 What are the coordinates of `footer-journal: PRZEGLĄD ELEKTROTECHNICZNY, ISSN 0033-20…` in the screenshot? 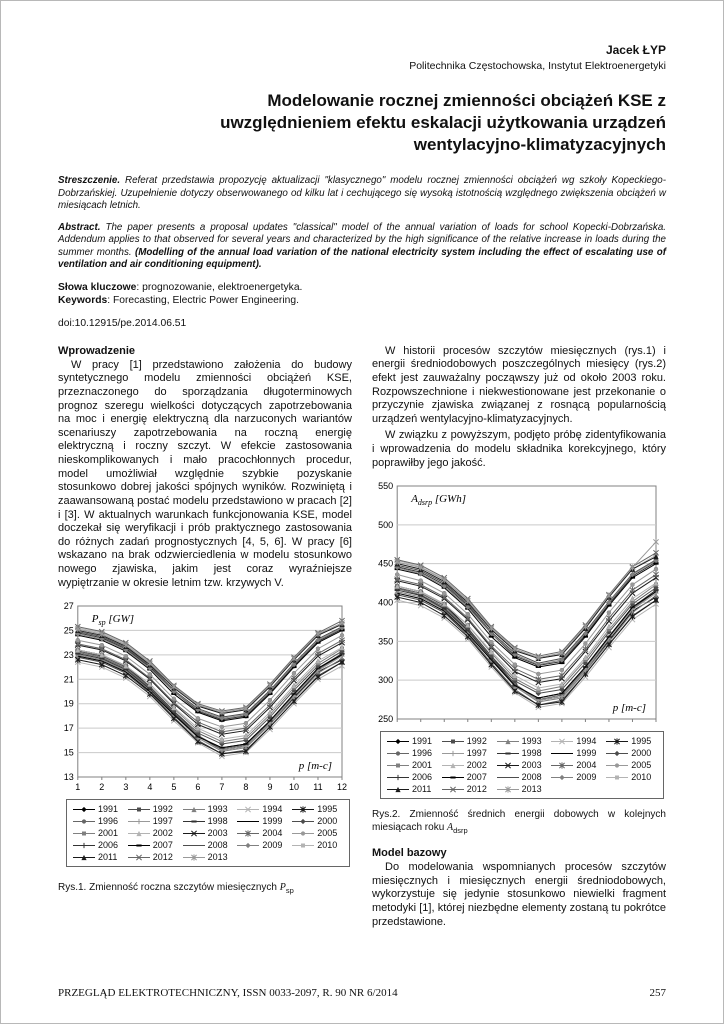 It's located at (228, 993).